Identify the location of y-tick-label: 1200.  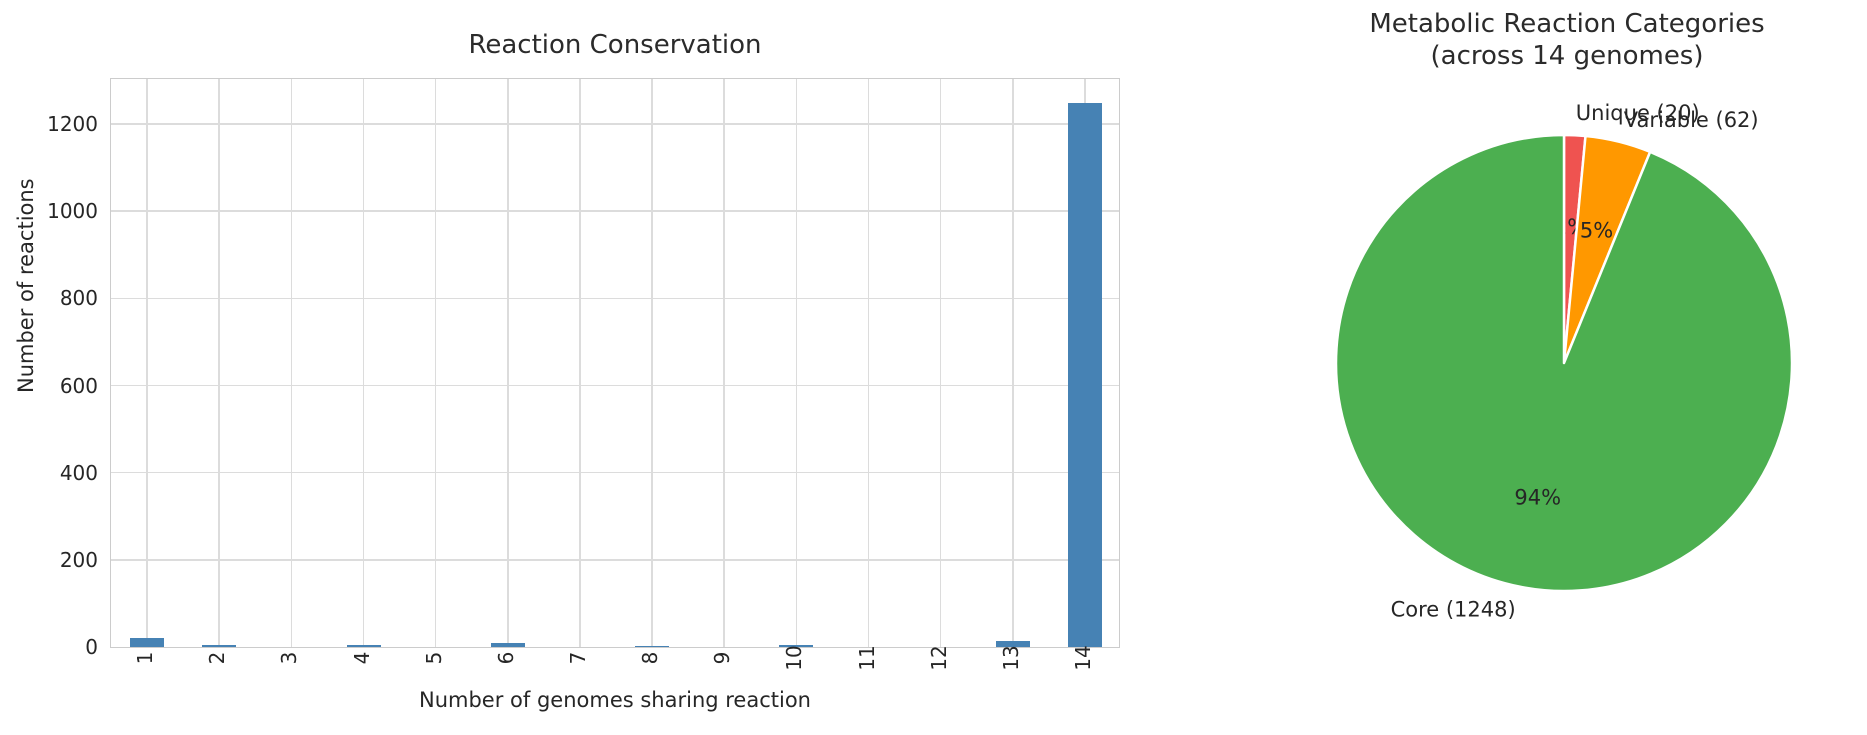
(72, 124).